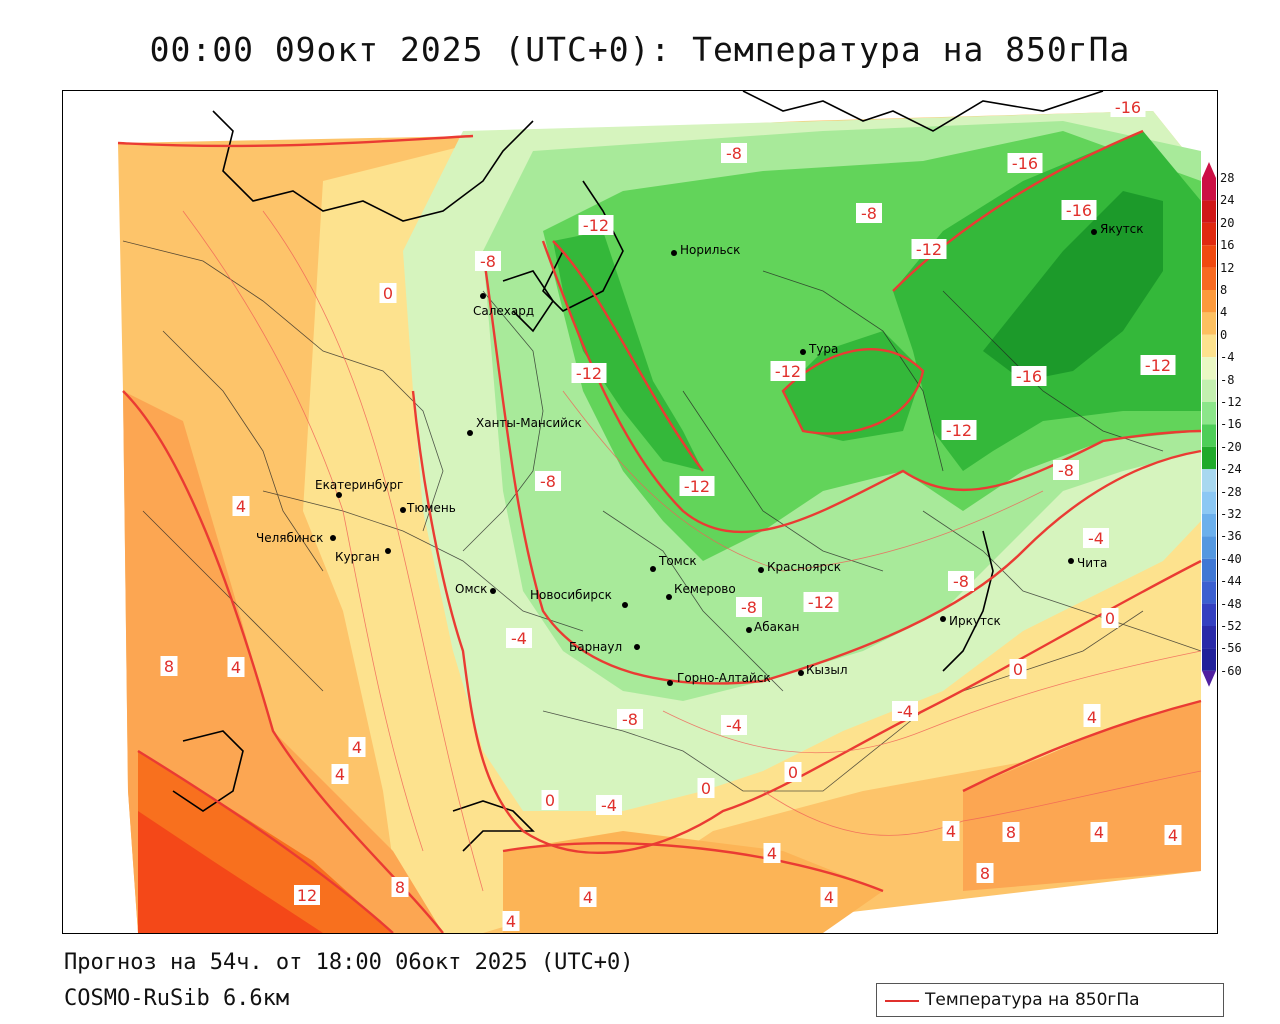 The height and width of the screenshot is (1024, 1280). I want to click on scale-arrow-top, so click(1209, 170).